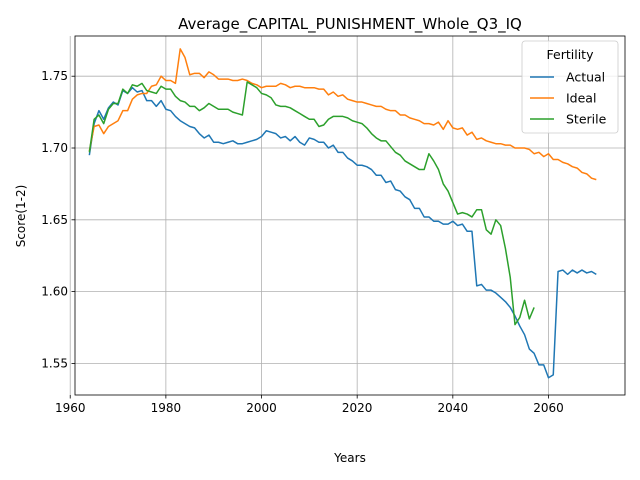  I want to click on y-tick-label: 1.60, so click(54, 292).